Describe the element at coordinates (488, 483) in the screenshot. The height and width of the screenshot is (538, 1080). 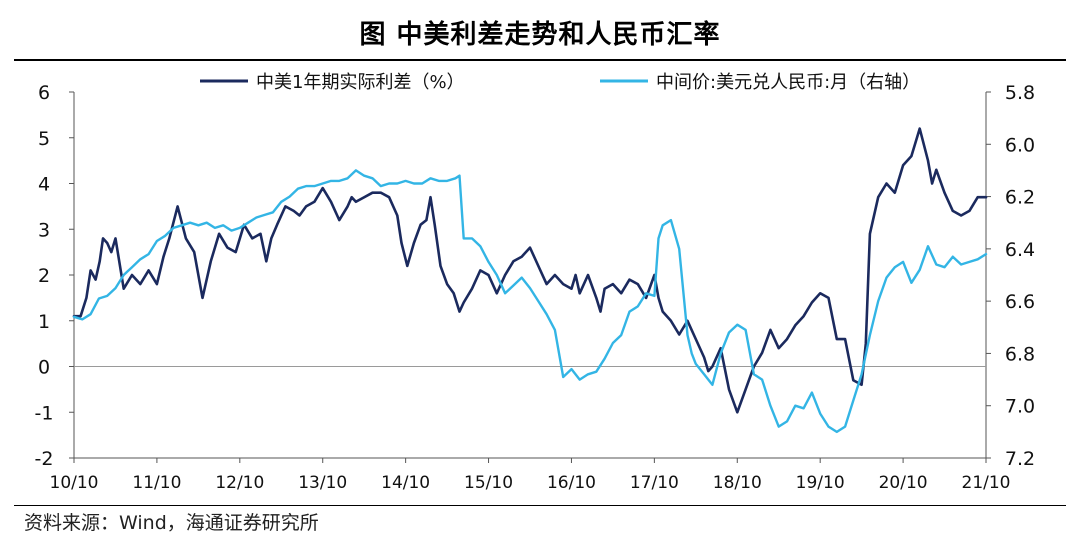
I see `x-tick-label: 15/10` at that location.